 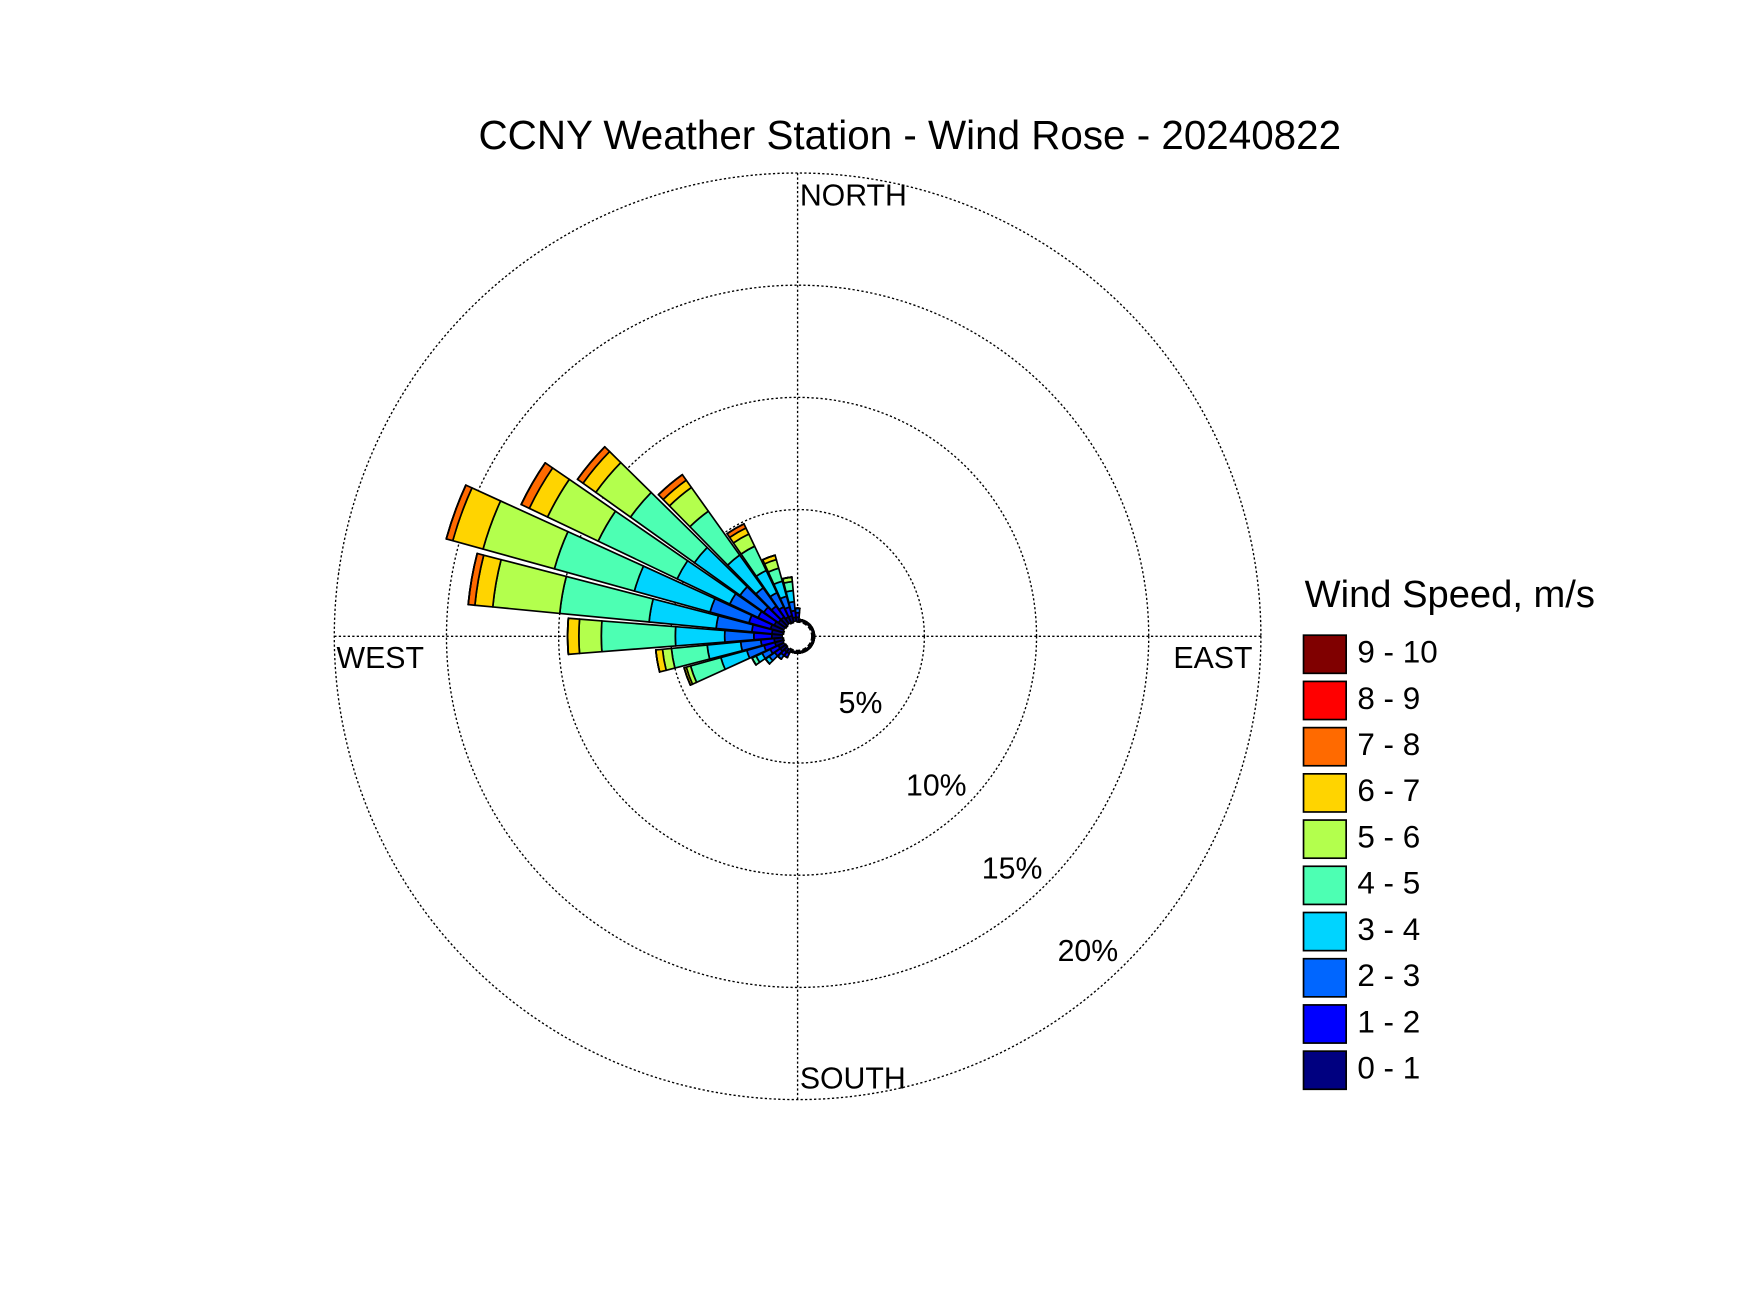 I want to click on legend-label: 1 - 2, so click(x=1388, y=1021).